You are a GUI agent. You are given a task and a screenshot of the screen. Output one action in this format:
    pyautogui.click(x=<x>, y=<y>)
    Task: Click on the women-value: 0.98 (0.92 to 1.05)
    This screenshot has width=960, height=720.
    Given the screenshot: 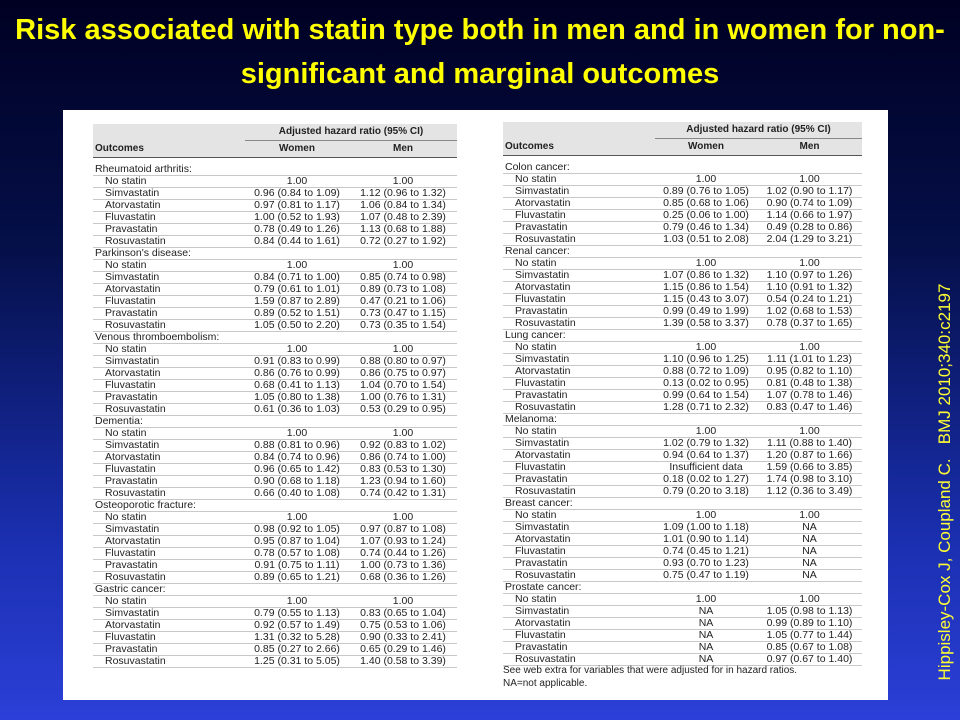 What is the action you would take?
    pyautogui.click(x=297, y=529)
    